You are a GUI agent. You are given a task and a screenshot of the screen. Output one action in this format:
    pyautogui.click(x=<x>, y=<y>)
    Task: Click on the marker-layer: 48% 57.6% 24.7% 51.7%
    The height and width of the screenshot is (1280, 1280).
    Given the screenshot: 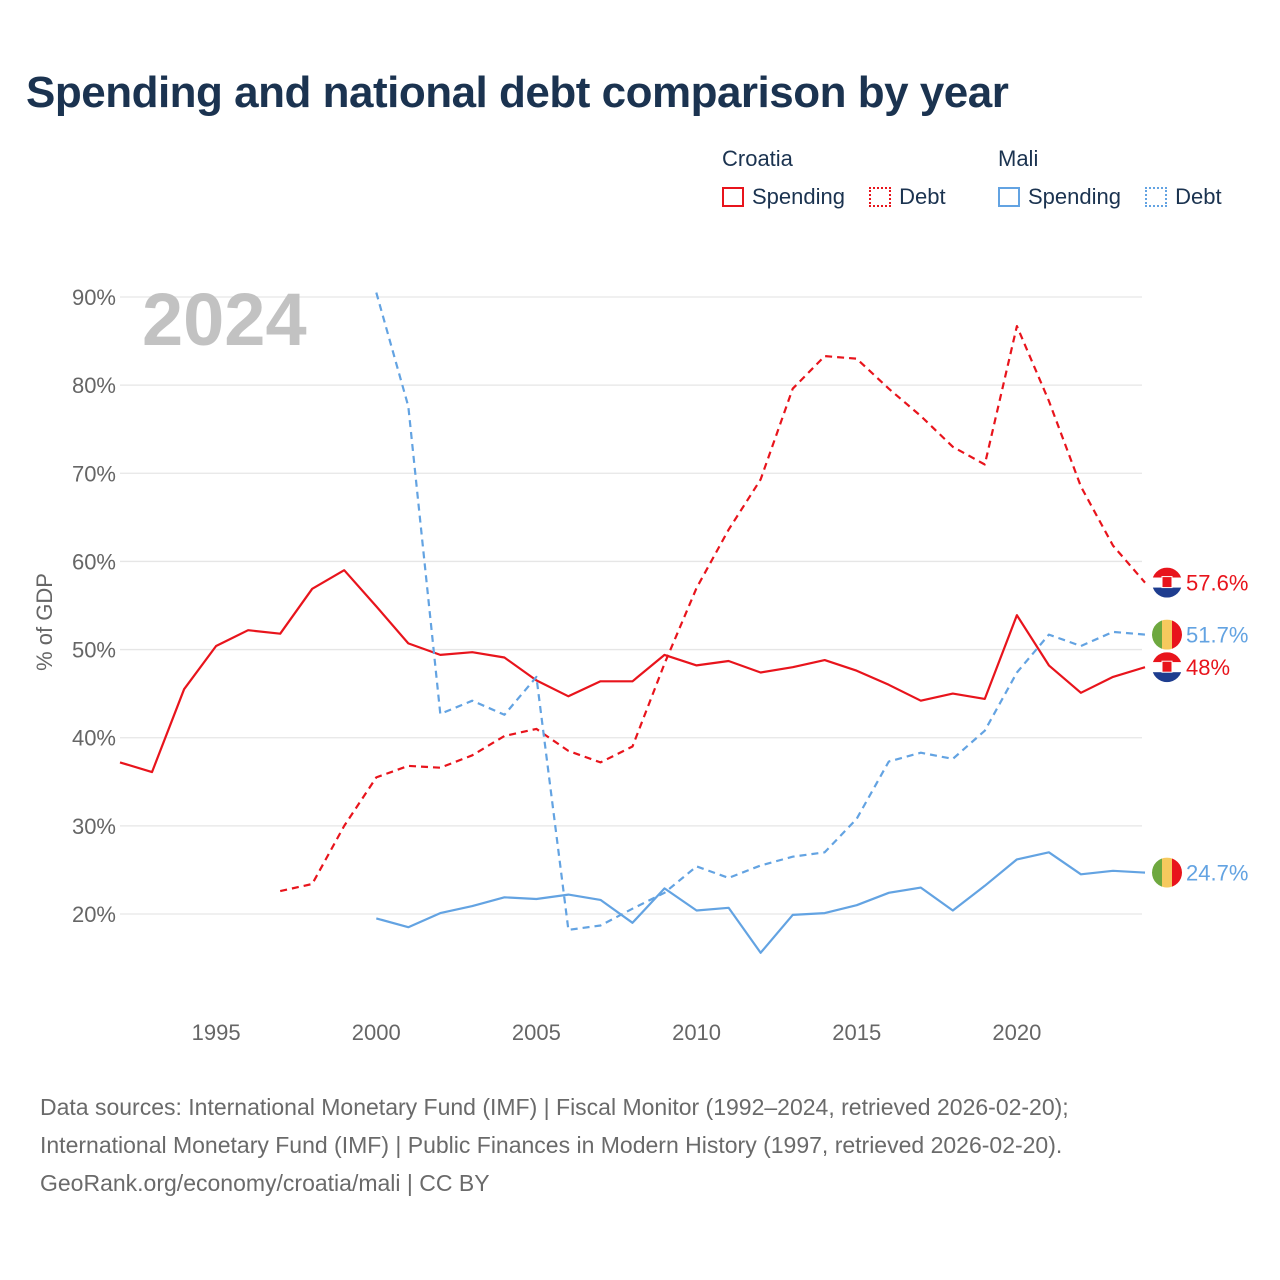 What is the action you would take?
    pyautogui.click(x=1200, y=727)
    